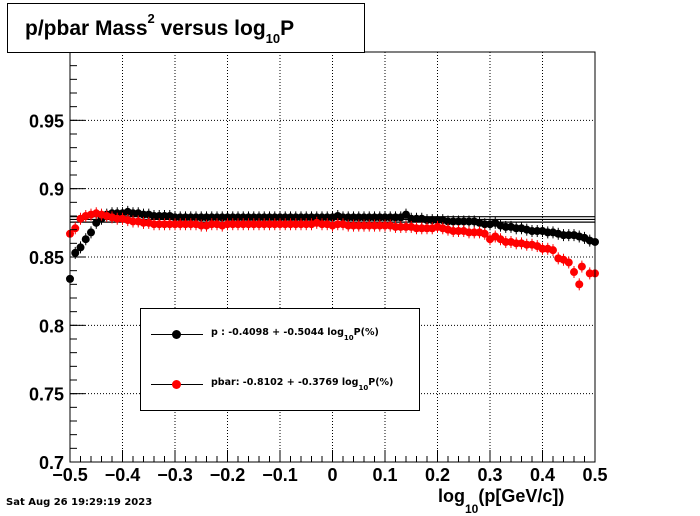 The height and width of the screenshot is (516, 700). What do you see at coordinates (86, 28) in the screenshot?
I see `title-main: p/pbar Mass` at bounding box center [86, 28].